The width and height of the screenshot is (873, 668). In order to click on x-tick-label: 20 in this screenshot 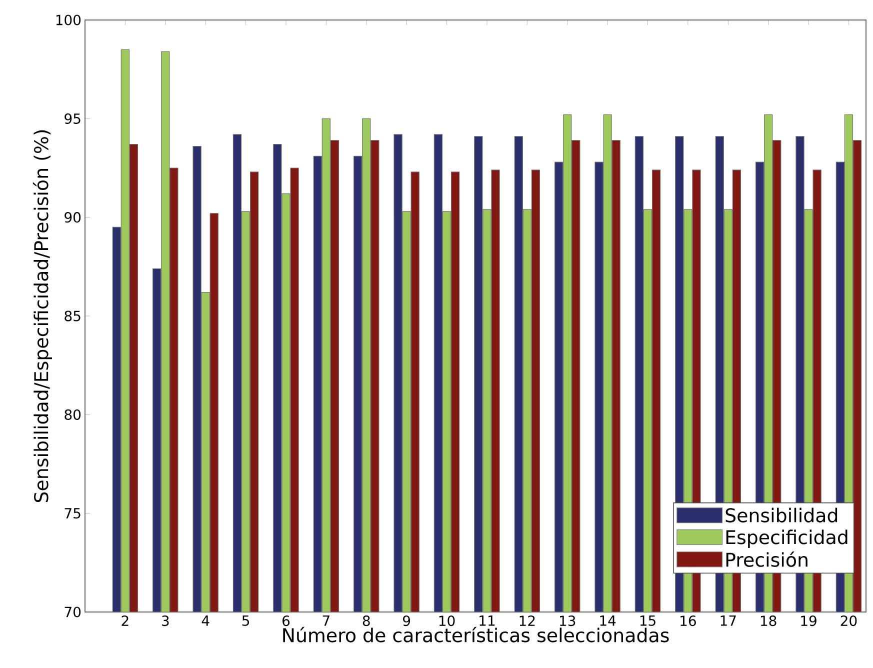, I will do `click(848, 621)`.